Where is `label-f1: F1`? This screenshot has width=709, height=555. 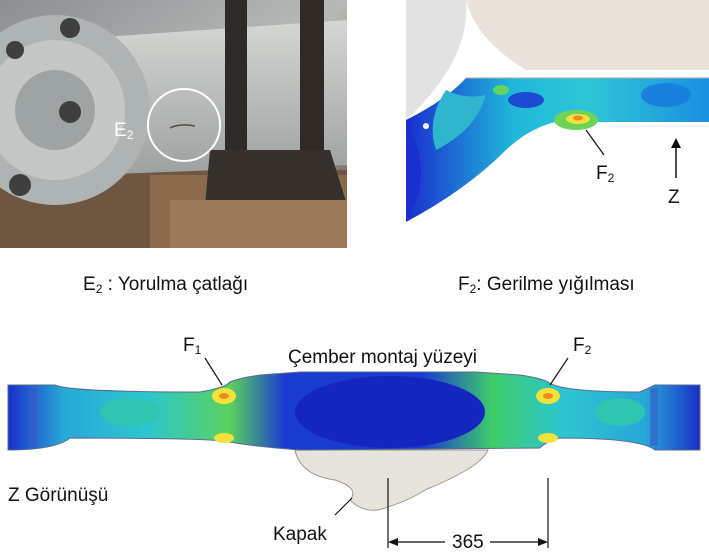
label-f1: F1 is located at coordinates (192, 346).